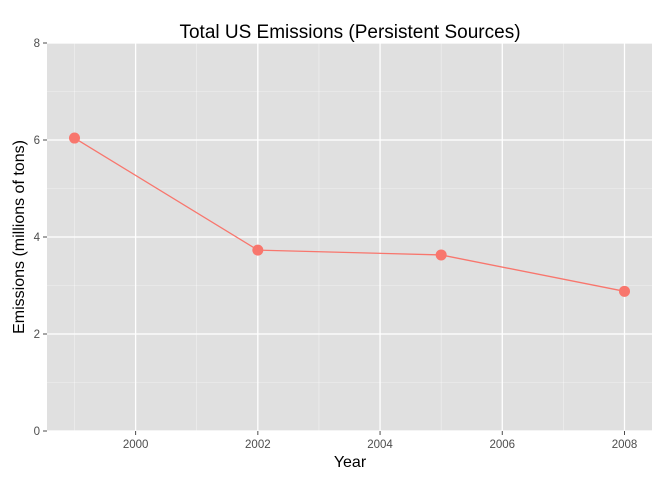  What do you see at coordinates (37, 141) in the screenshot?
I see `y-tick-label: 6` at bounding box center [37, 141].